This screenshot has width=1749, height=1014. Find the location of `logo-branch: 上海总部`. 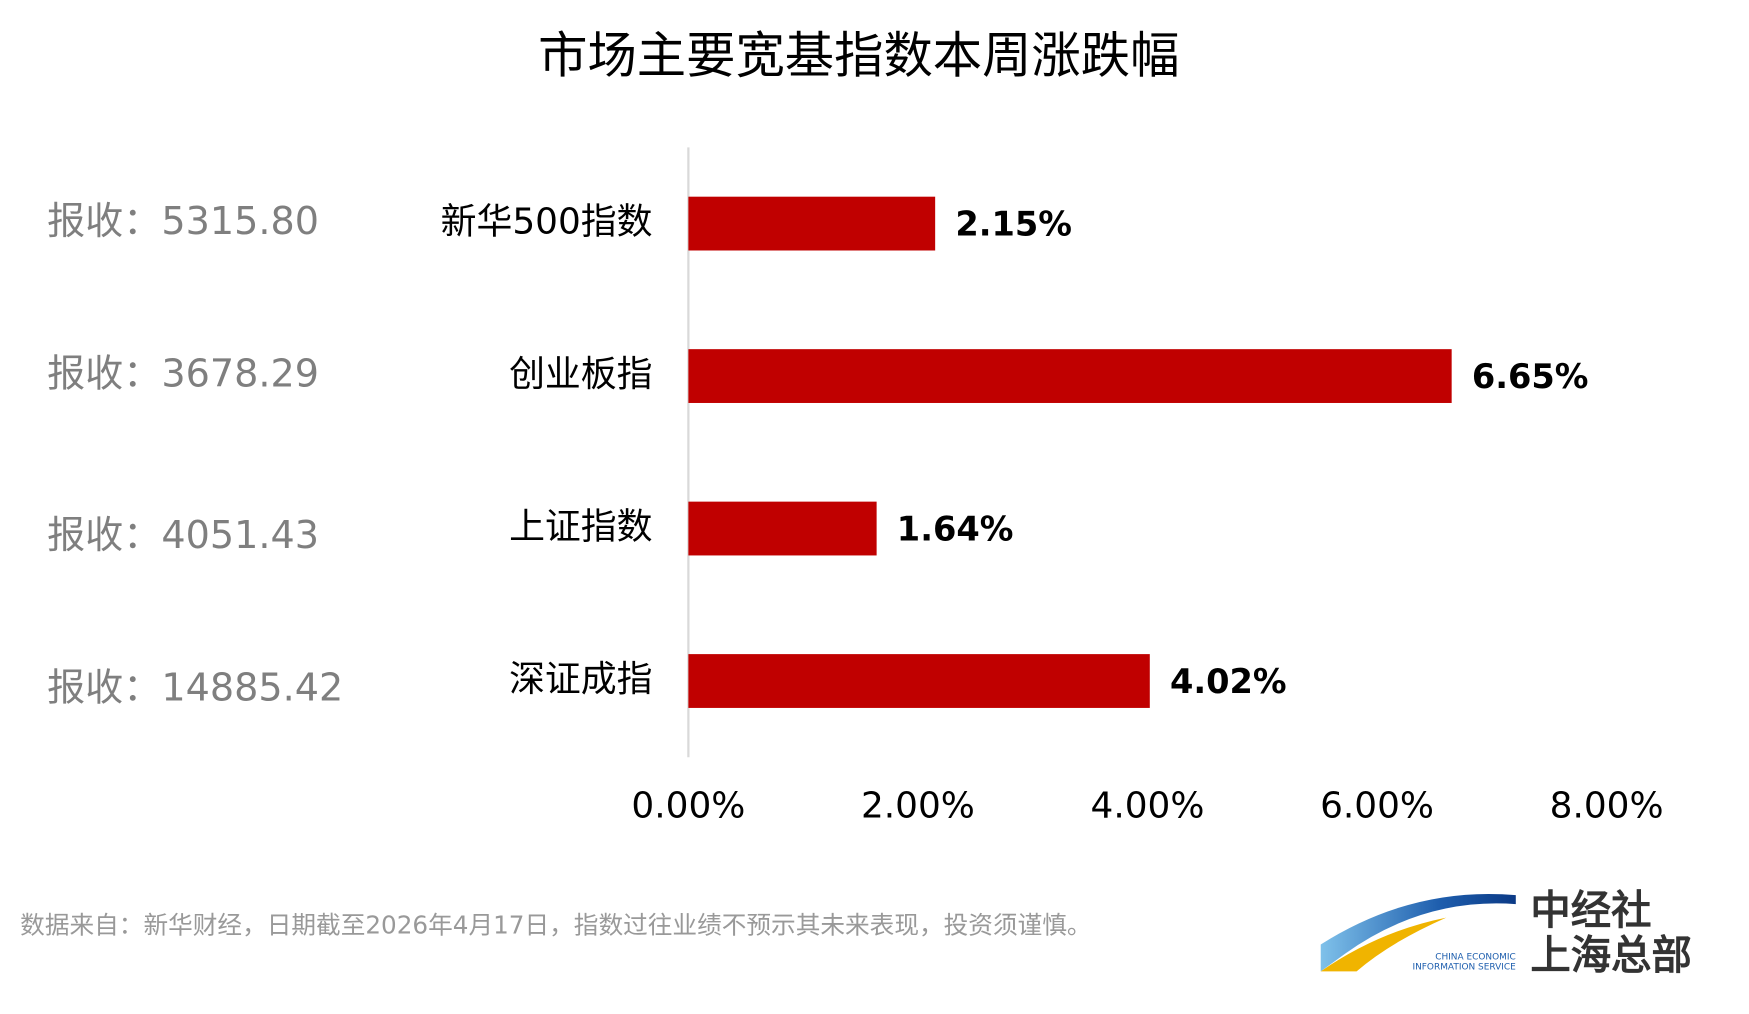

logo-branch: 上海总部 is located at coordinates (1610, 955).